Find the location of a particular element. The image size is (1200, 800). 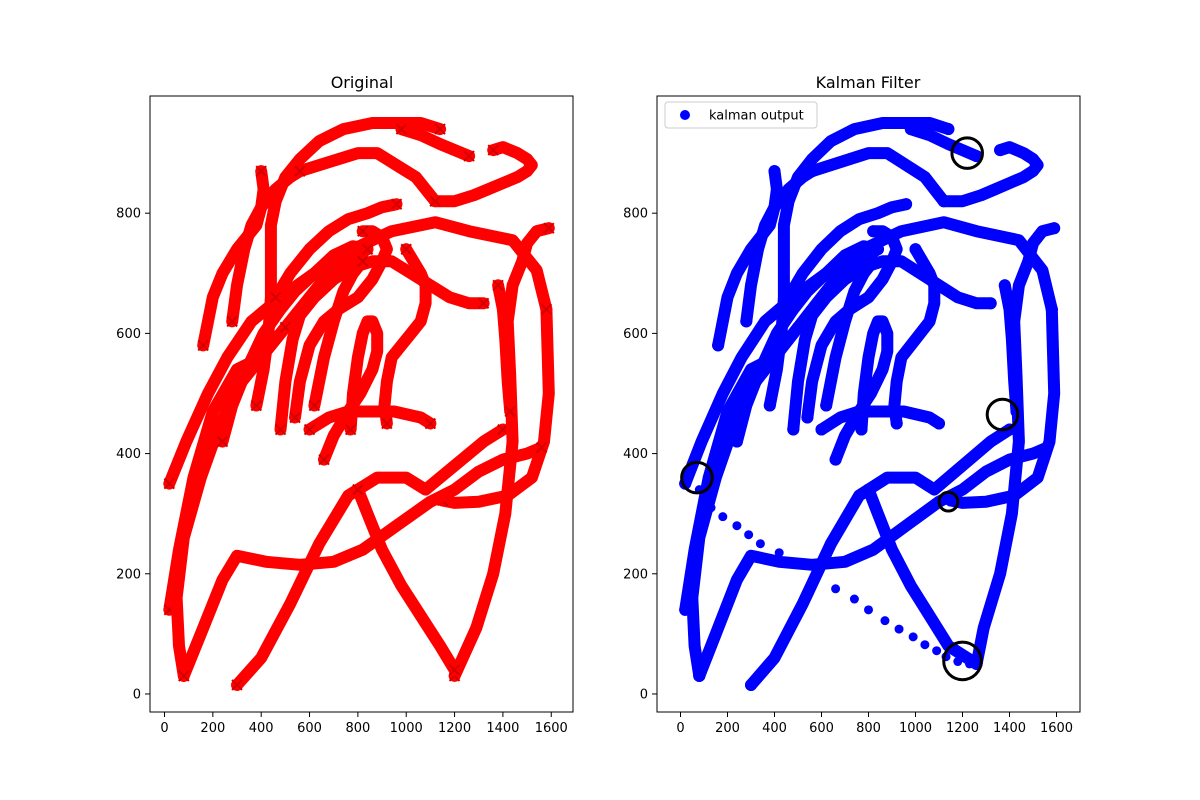

x-tick-label: 800 is located at coordinates (868, 728).